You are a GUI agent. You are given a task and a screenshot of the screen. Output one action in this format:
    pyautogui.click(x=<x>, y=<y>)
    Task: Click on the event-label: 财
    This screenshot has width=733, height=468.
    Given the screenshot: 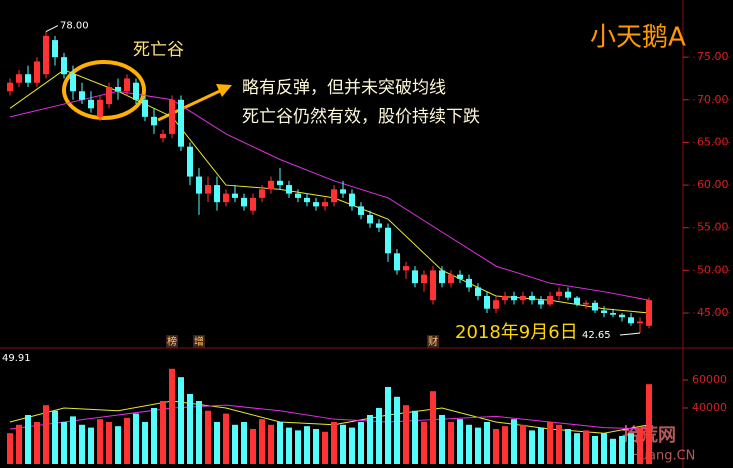 What is the action you would take?
    pyautogui.click(x=433, y=341)
    